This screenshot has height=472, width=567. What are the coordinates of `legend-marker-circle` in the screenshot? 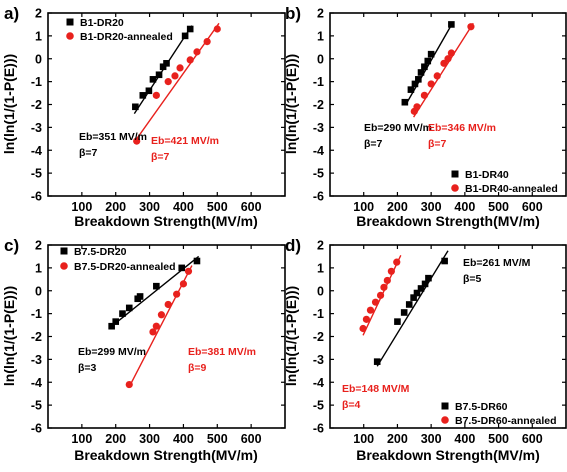 It's located at (455, 188).